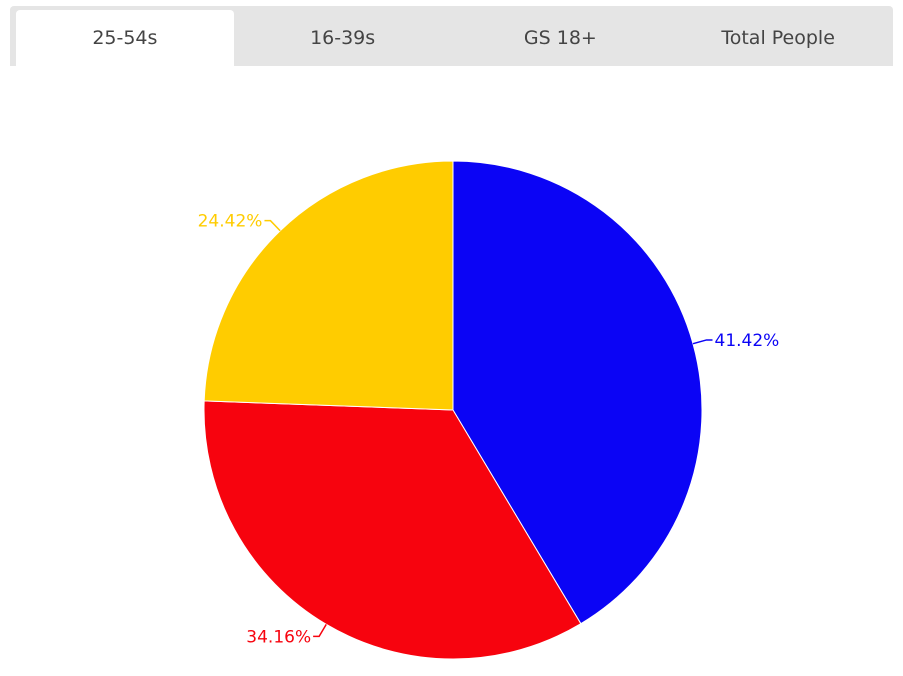 The height and width of the screenshot is (676, 903). What do you see at coordinates (747, 341) in the screenshot?
I see `data-label: 41.42%` at bounding box center [747, 341].